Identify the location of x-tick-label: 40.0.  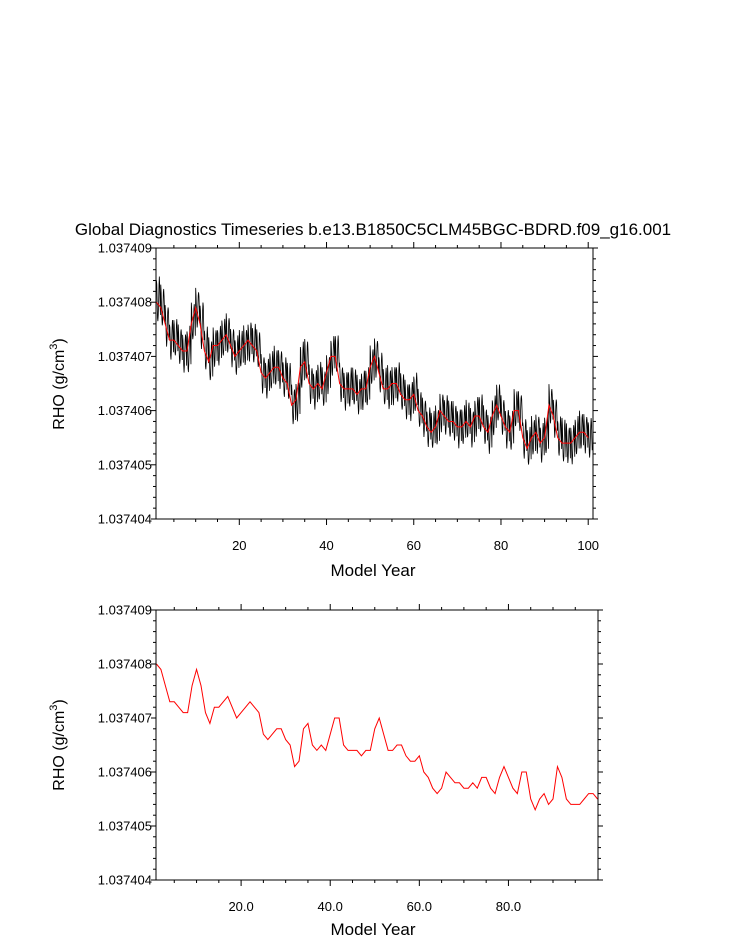
(330, 906).